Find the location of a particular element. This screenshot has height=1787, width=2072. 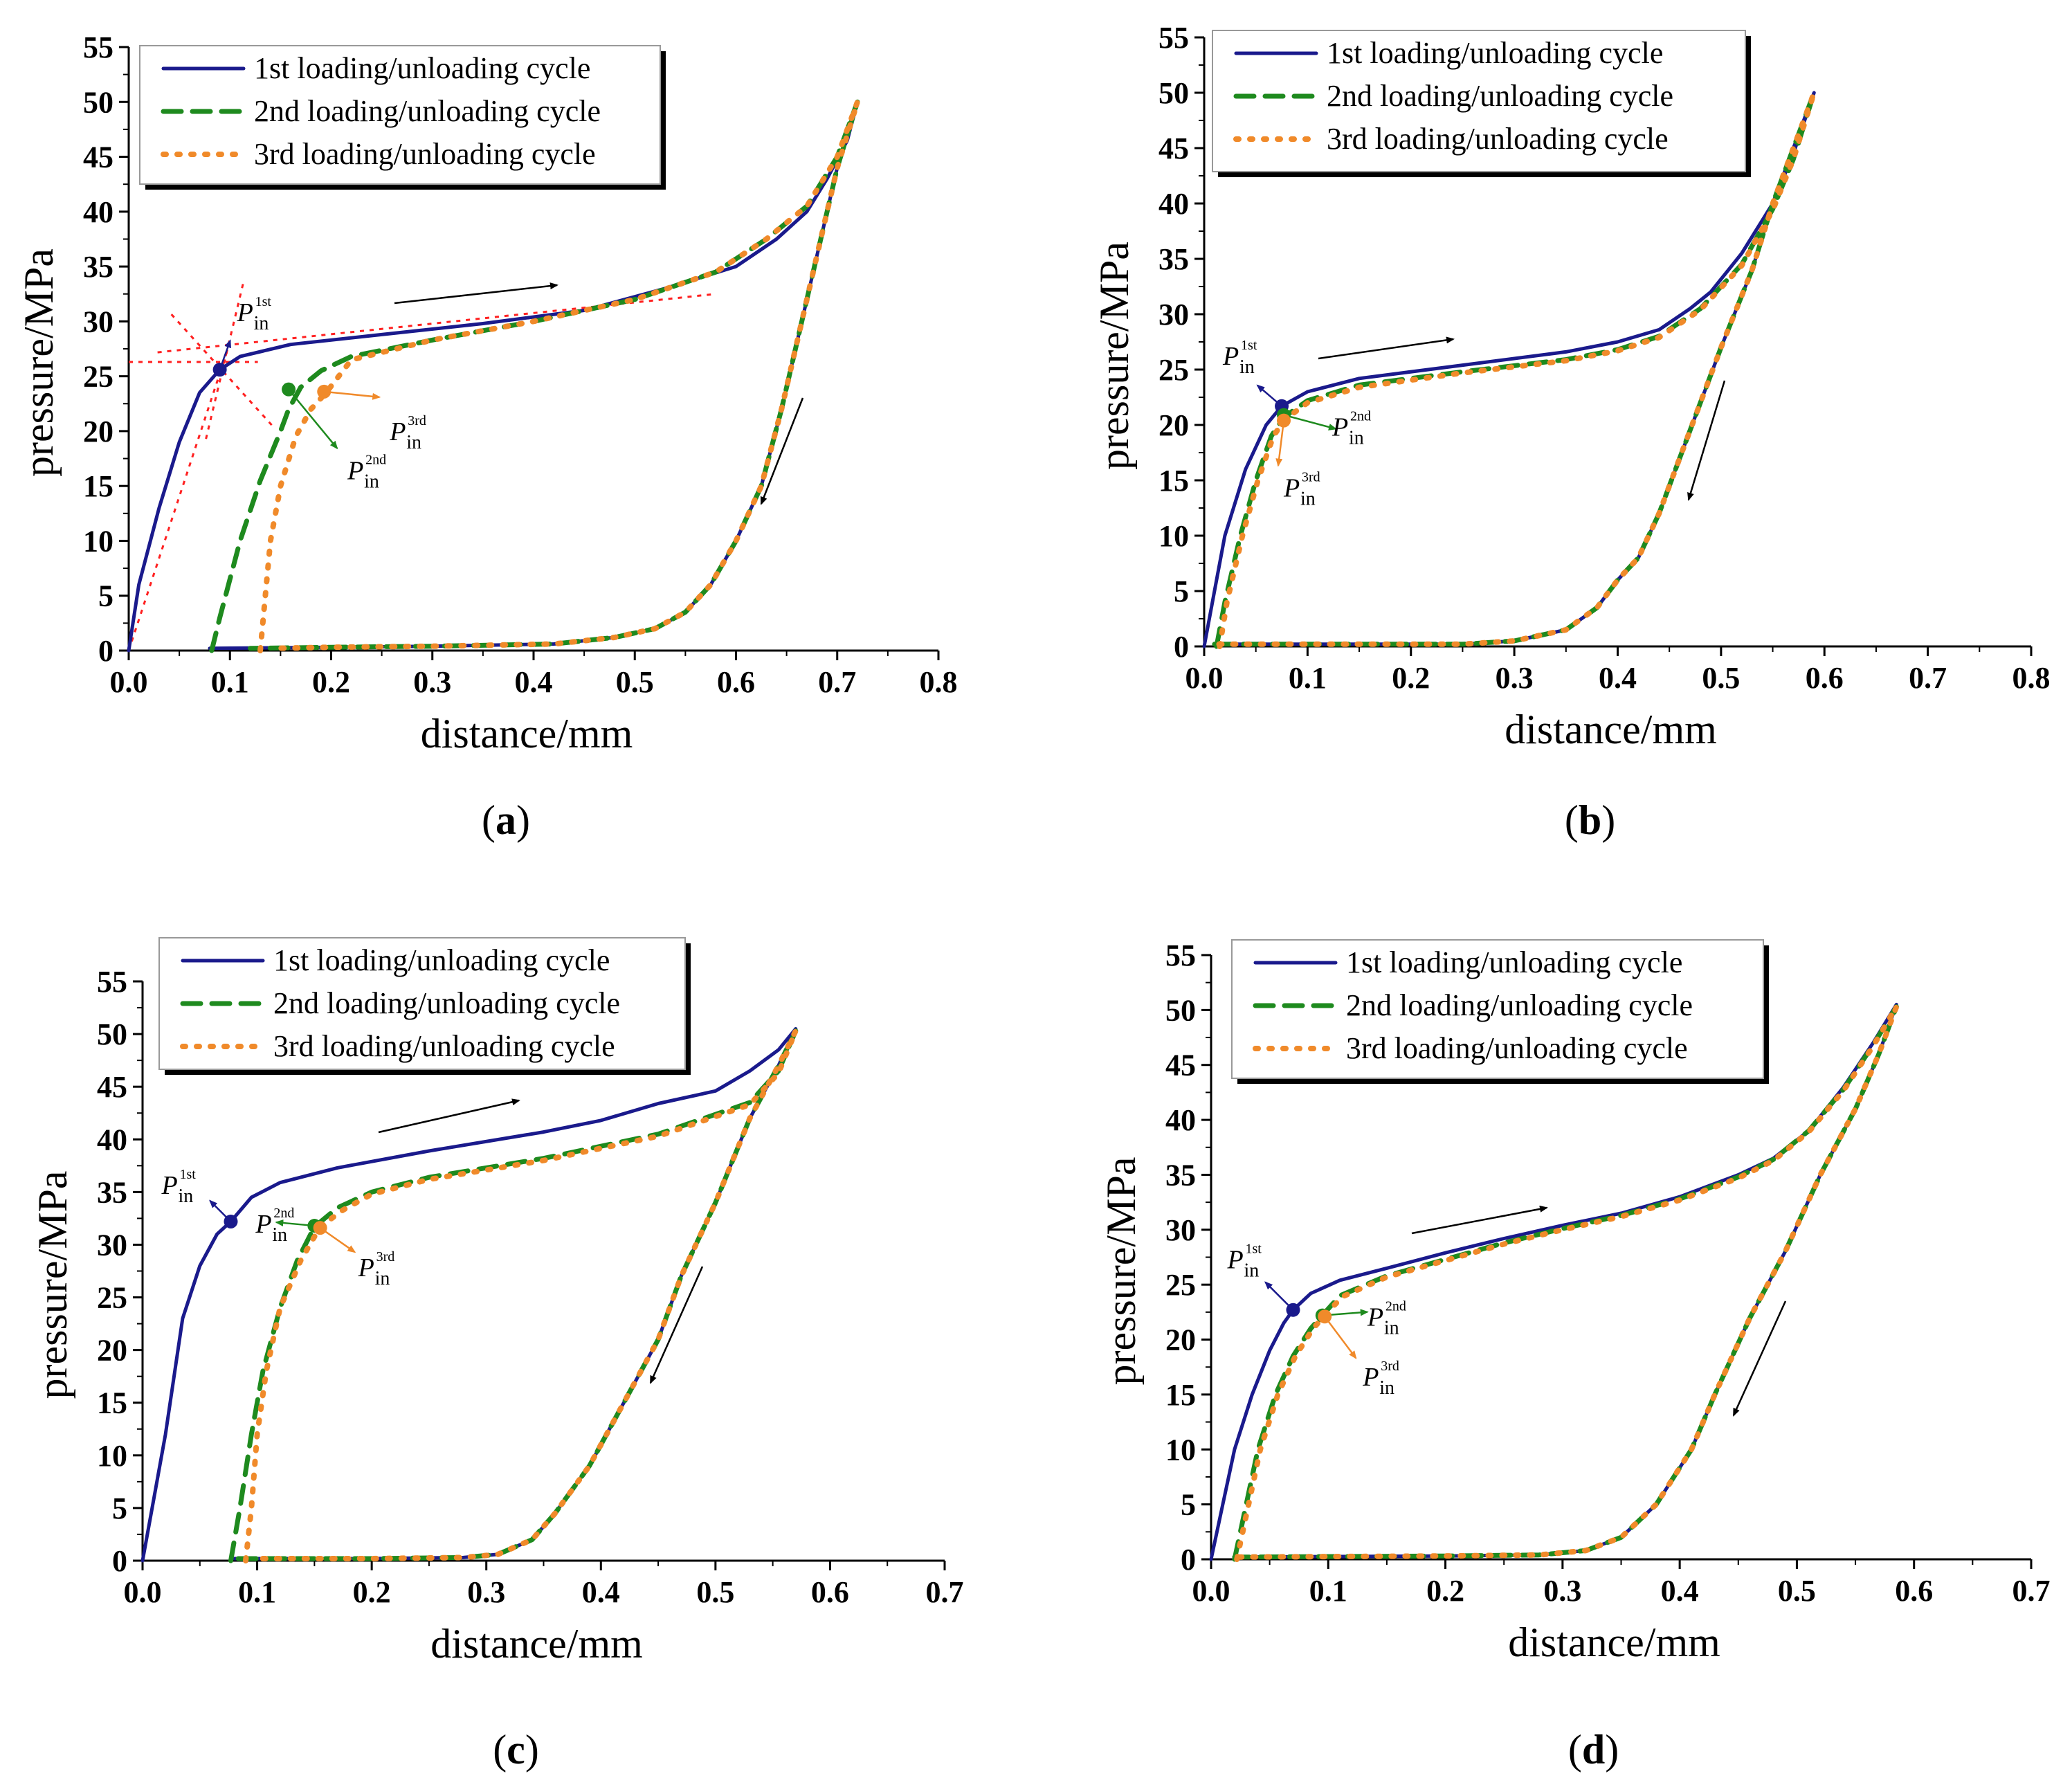

y-tick-label: 20 is located at coordinates (1180, 1340).